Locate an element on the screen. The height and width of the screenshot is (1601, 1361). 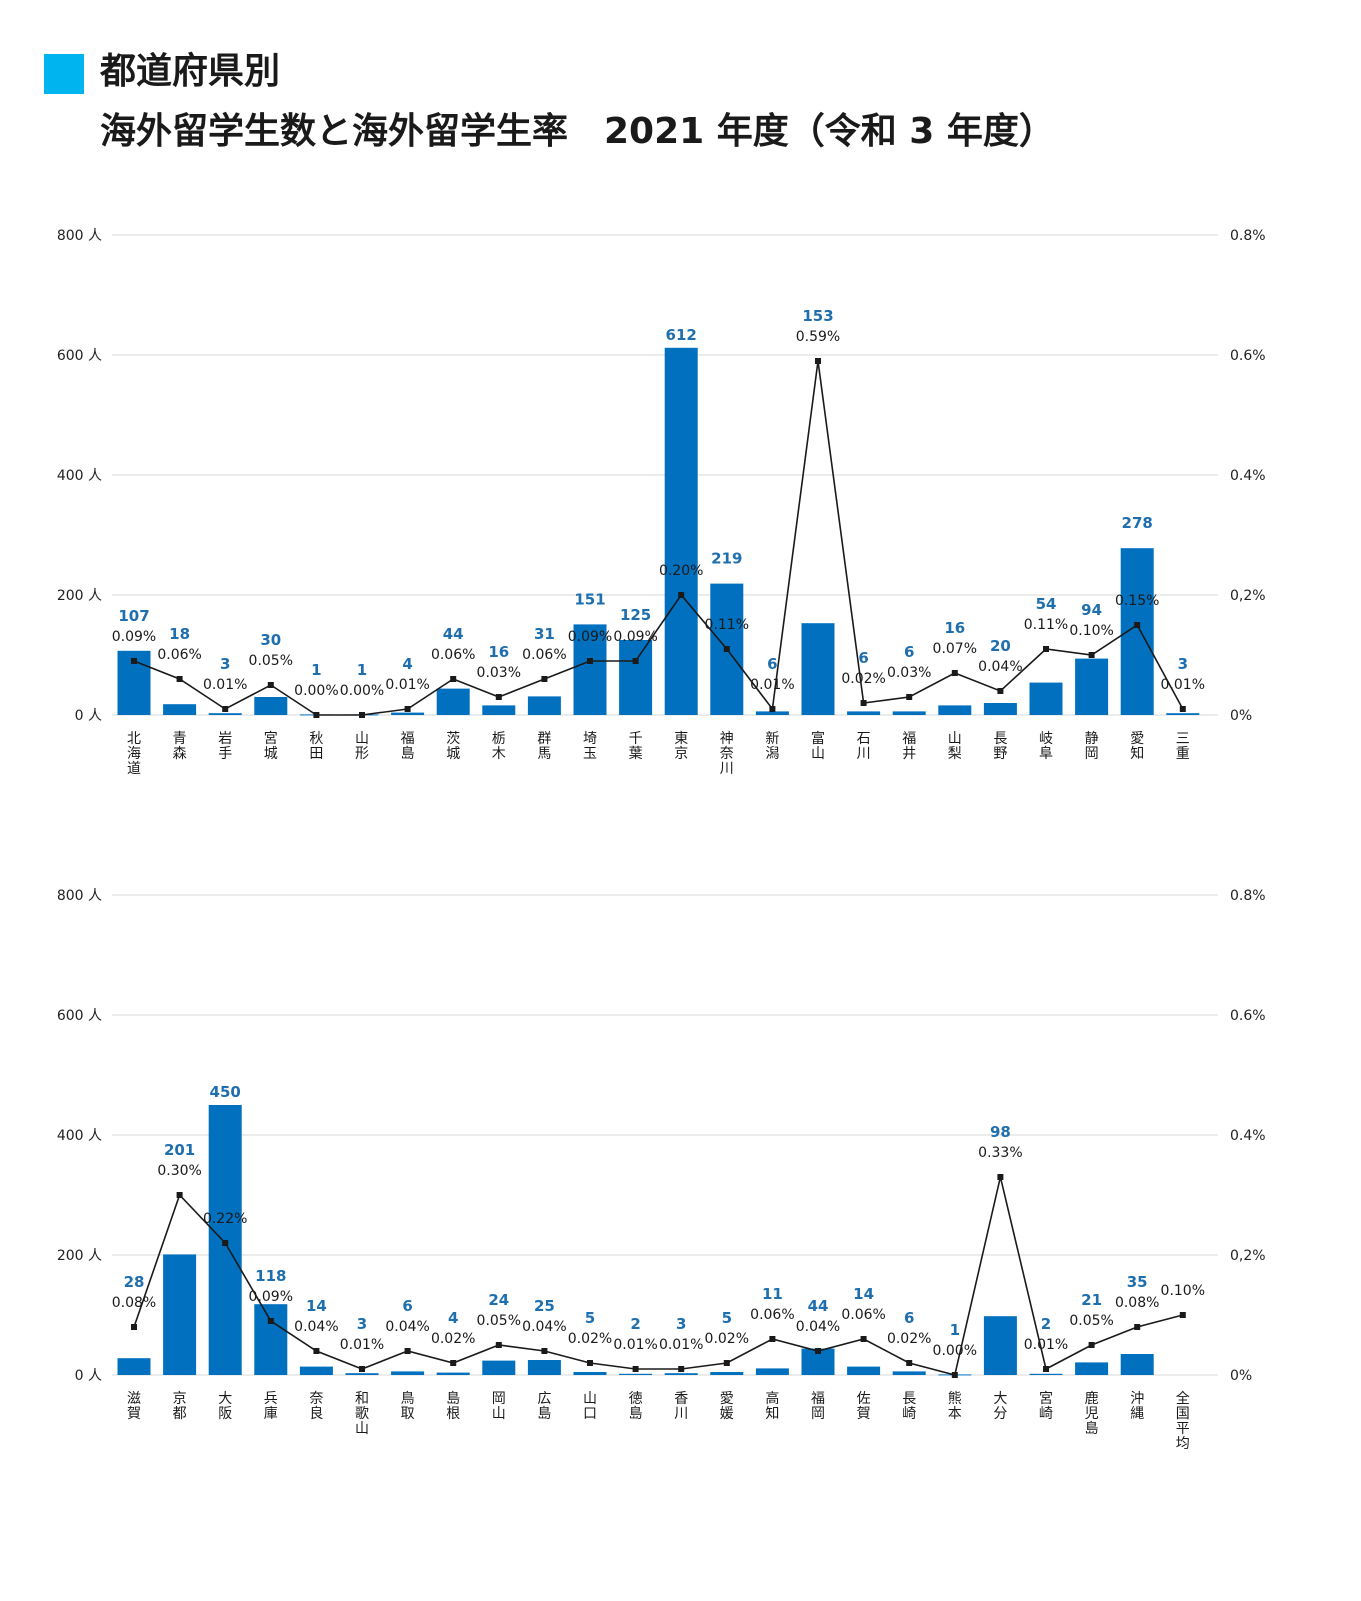
rate-label: 0.09% is located at coordinates (134, 637).